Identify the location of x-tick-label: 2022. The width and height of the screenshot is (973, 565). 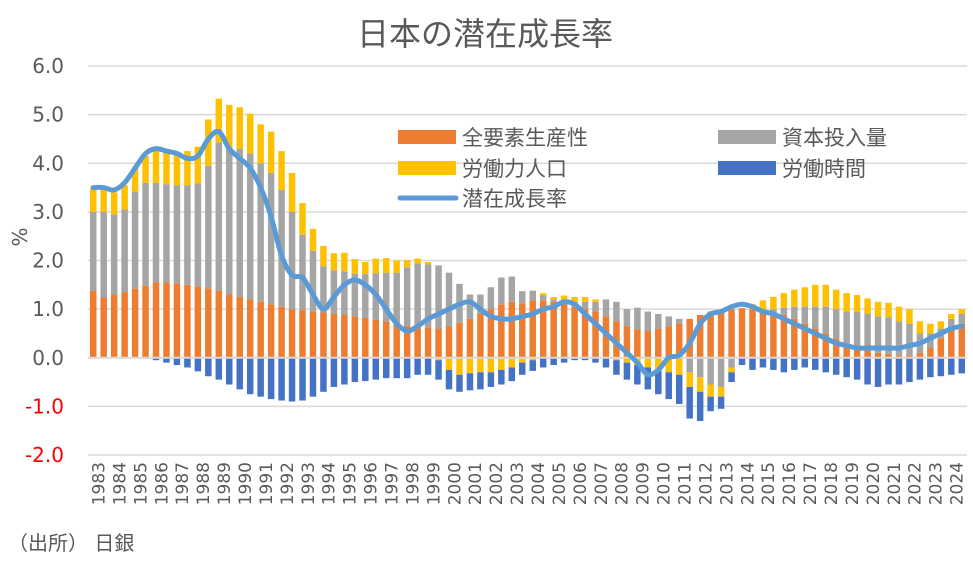
(916, 483).